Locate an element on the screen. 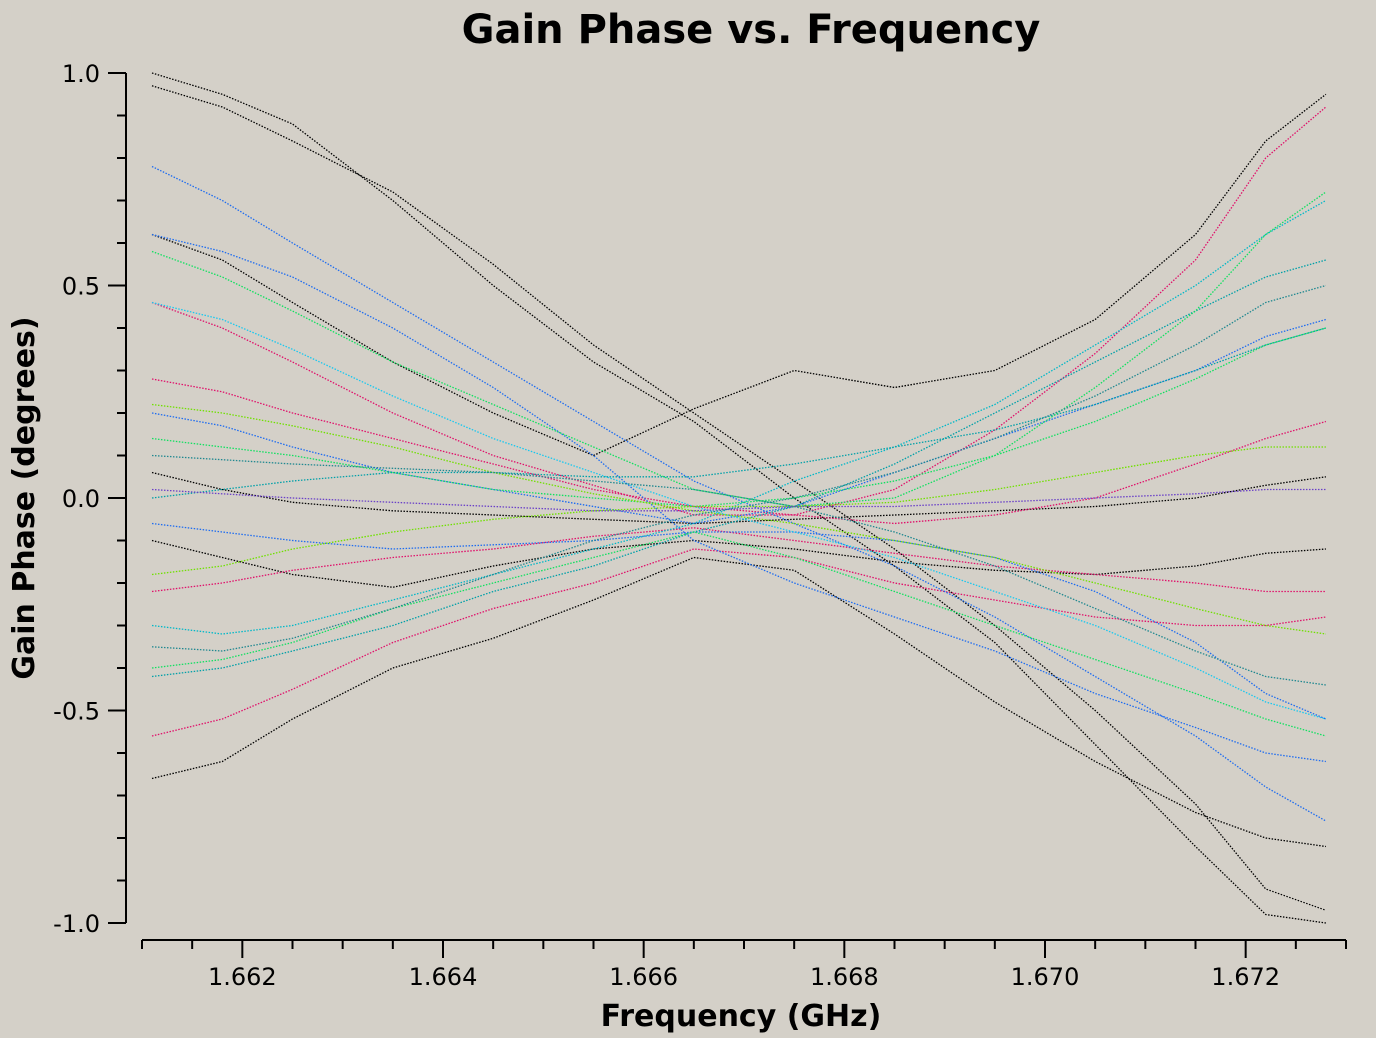 The image size is (1376, 1038). x-tick-label: 1.672 is located at coordinates (1245, 977).